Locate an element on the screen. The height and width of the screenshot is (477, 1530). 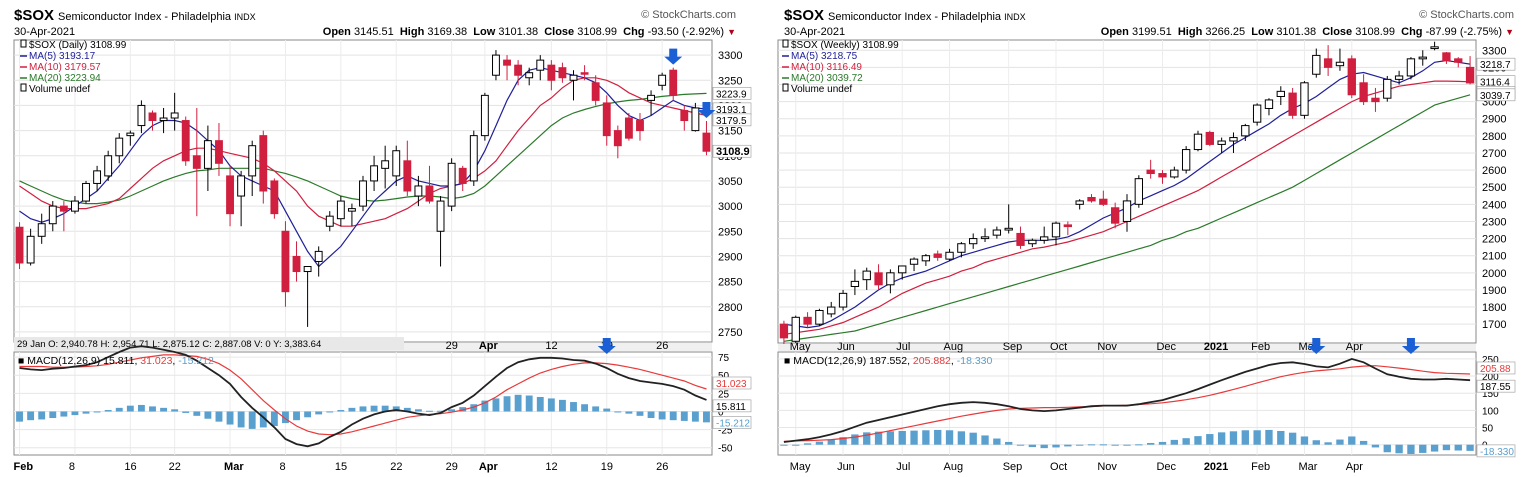
price-tick-label: 3050 is located at coordinates (730, 182).